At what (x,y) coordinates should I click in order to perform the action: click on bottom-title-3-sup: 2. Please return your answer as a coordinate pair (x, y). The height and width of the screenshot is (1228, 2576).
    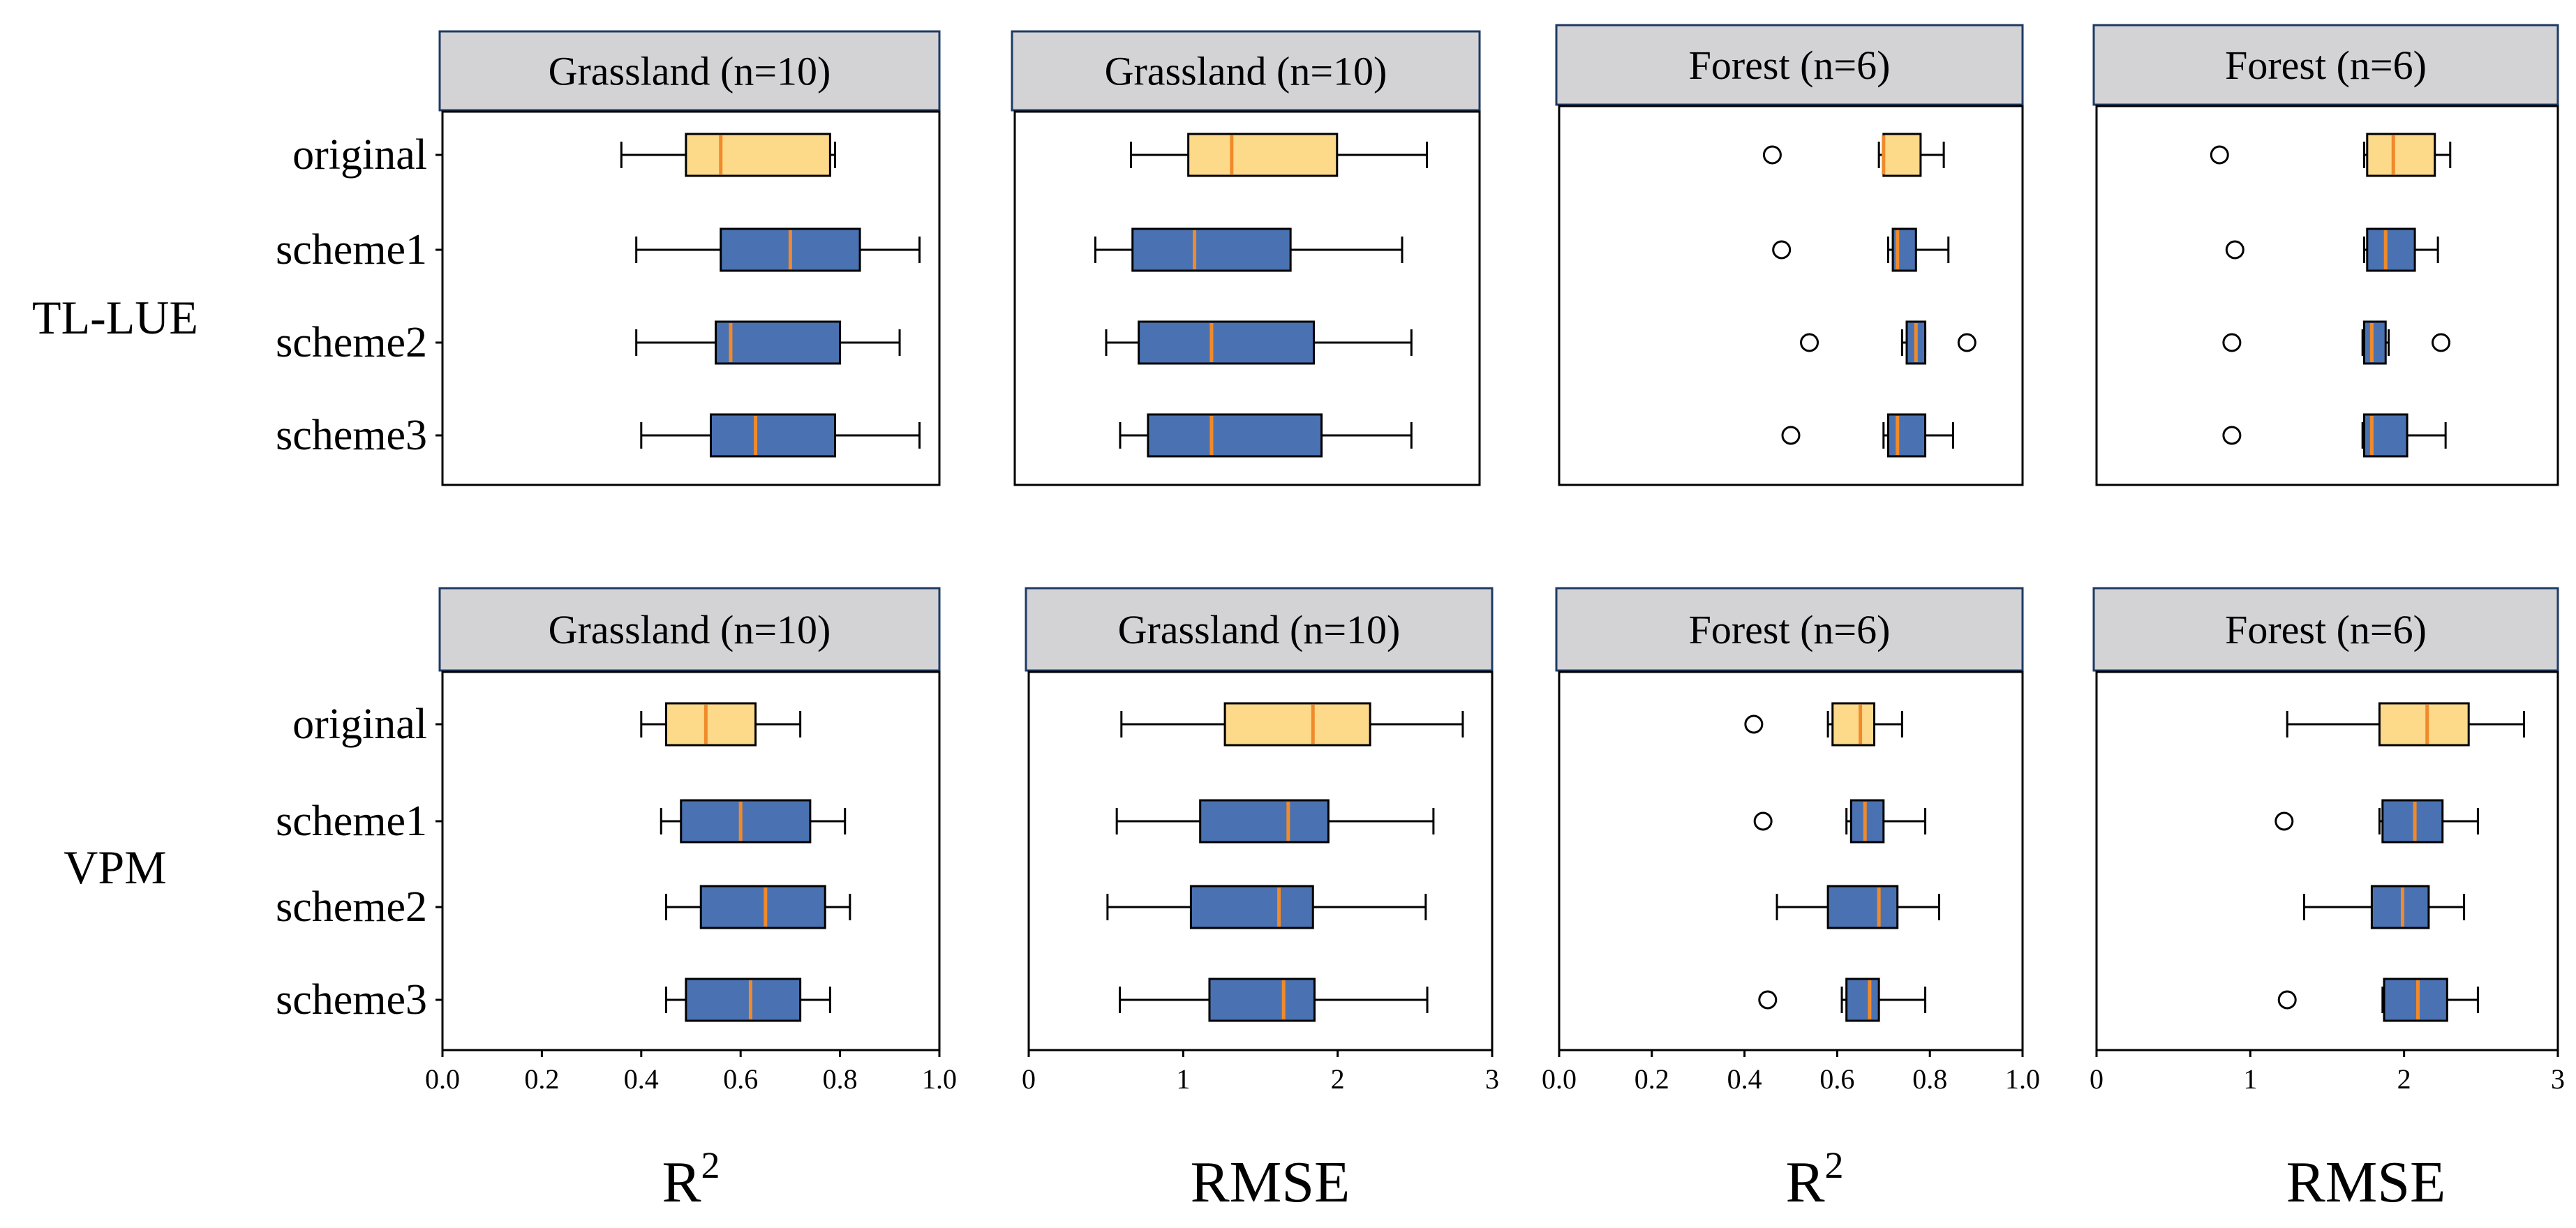
    Looking at the image, I should click on (1835, 1165).